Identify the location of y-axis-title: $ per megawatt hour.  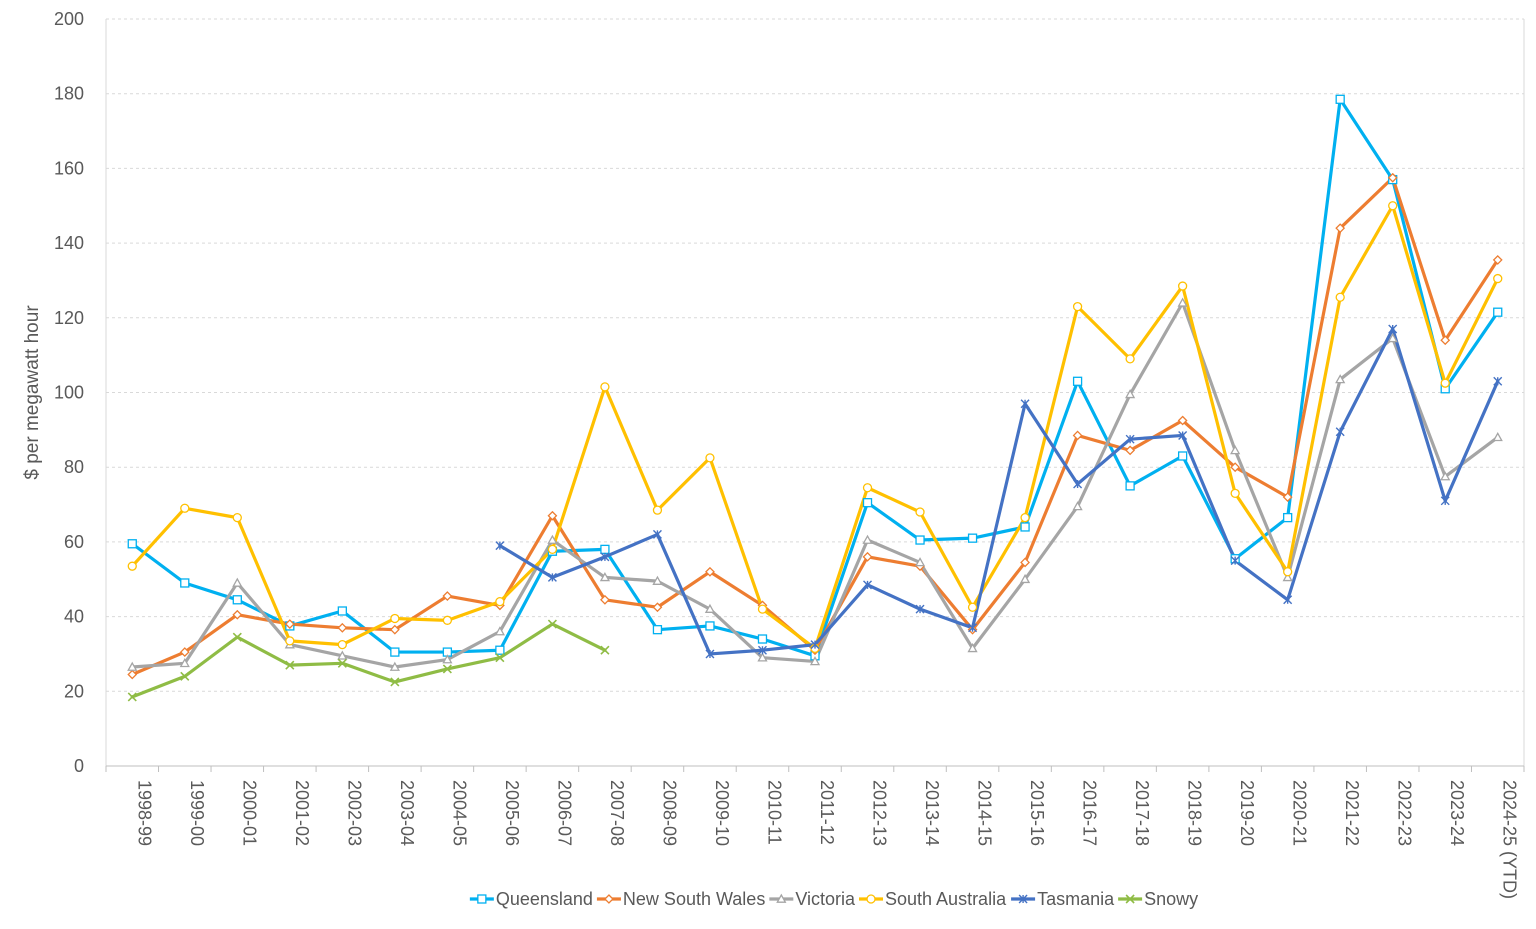
(32, 392).